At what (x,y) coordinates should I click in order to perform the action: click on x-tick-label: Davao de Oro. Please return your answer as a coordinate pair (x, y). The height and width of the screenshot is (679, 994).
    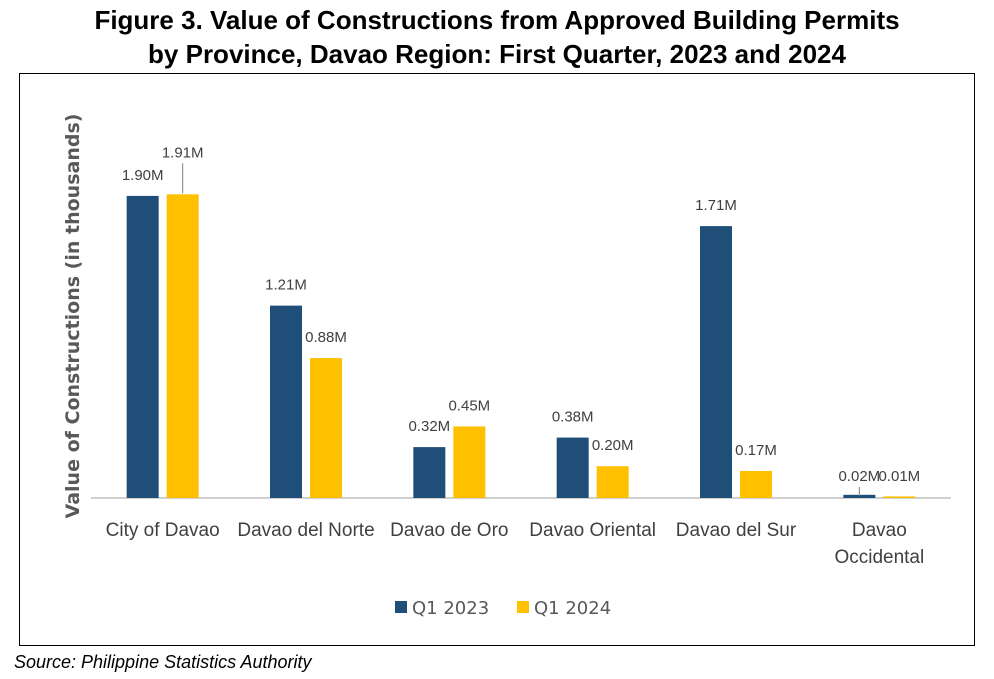
    Looking at the image, I should click on (449, 530).